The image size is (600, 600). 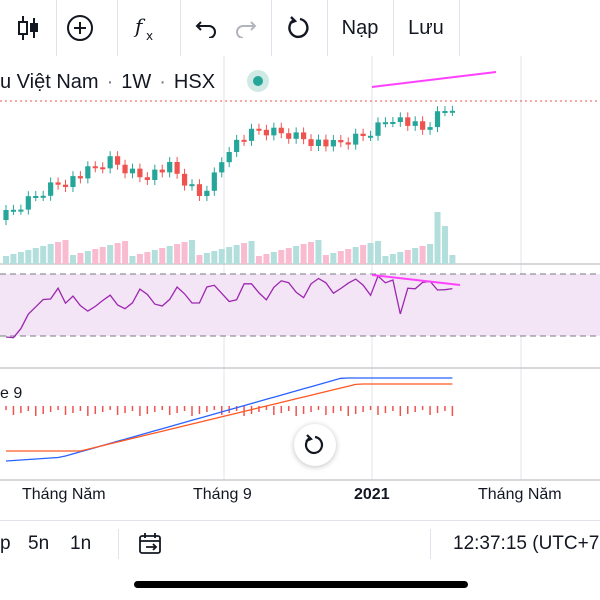 I want to click on symbol-legend: u Việt Nam · 1W · HSX, so click(x=107, y=82).